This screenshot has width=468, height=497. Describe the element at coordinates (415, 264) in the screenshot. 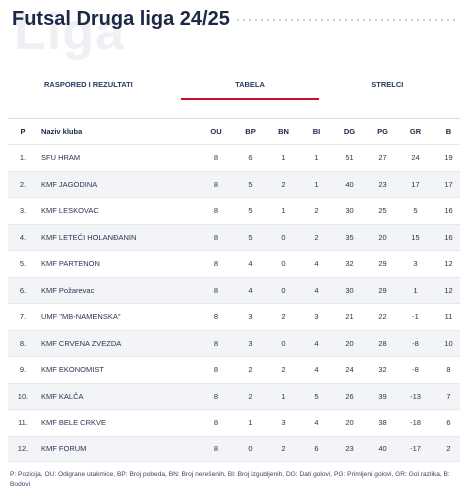

I see `cell-gr: 3` at that location.